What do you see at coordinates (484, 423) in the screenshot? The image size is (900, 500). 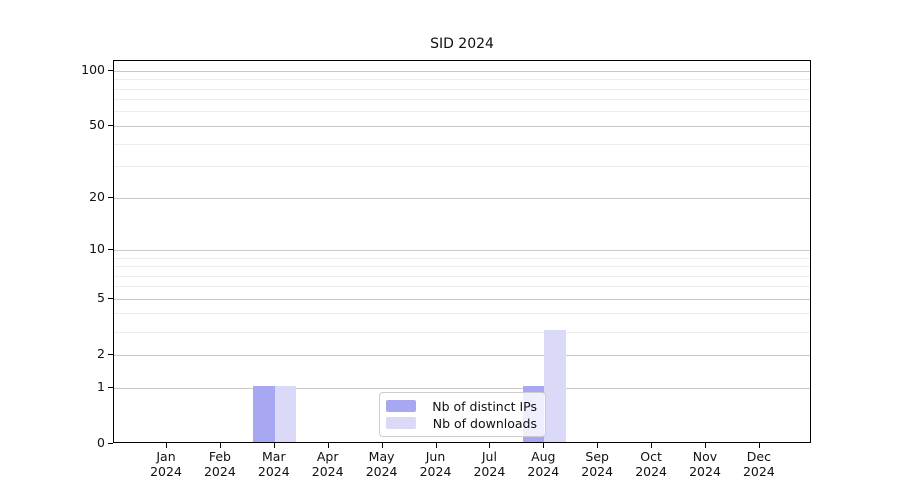 I see `legend-label-downloads: Nb of downloads` at bounding box center [484, 423].